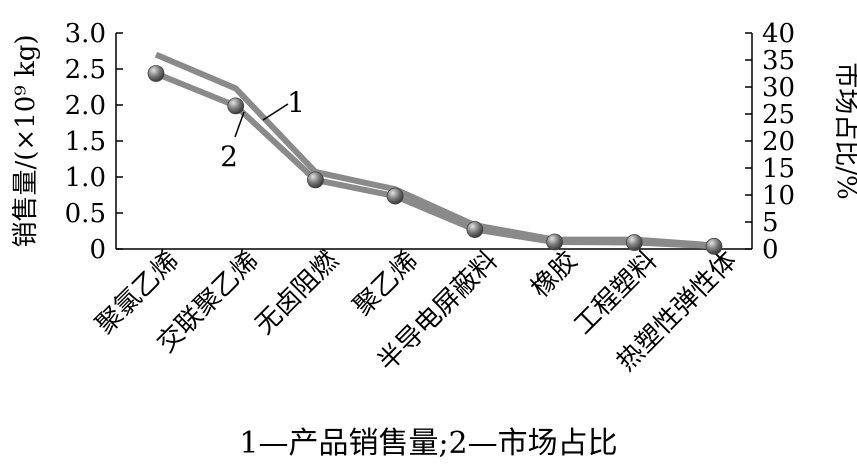 This screenshot has height=474, width=857. What do you see at coordinates (239, 124) in the screenshot?
I see `series-2-leader` at bounding box center [239, 124].